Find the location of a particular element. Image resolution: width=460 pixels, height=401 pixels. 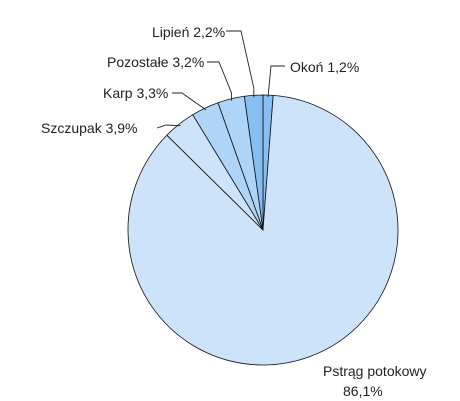

label-pstrag-value: 86,1% is located at coordinates (363, 391).